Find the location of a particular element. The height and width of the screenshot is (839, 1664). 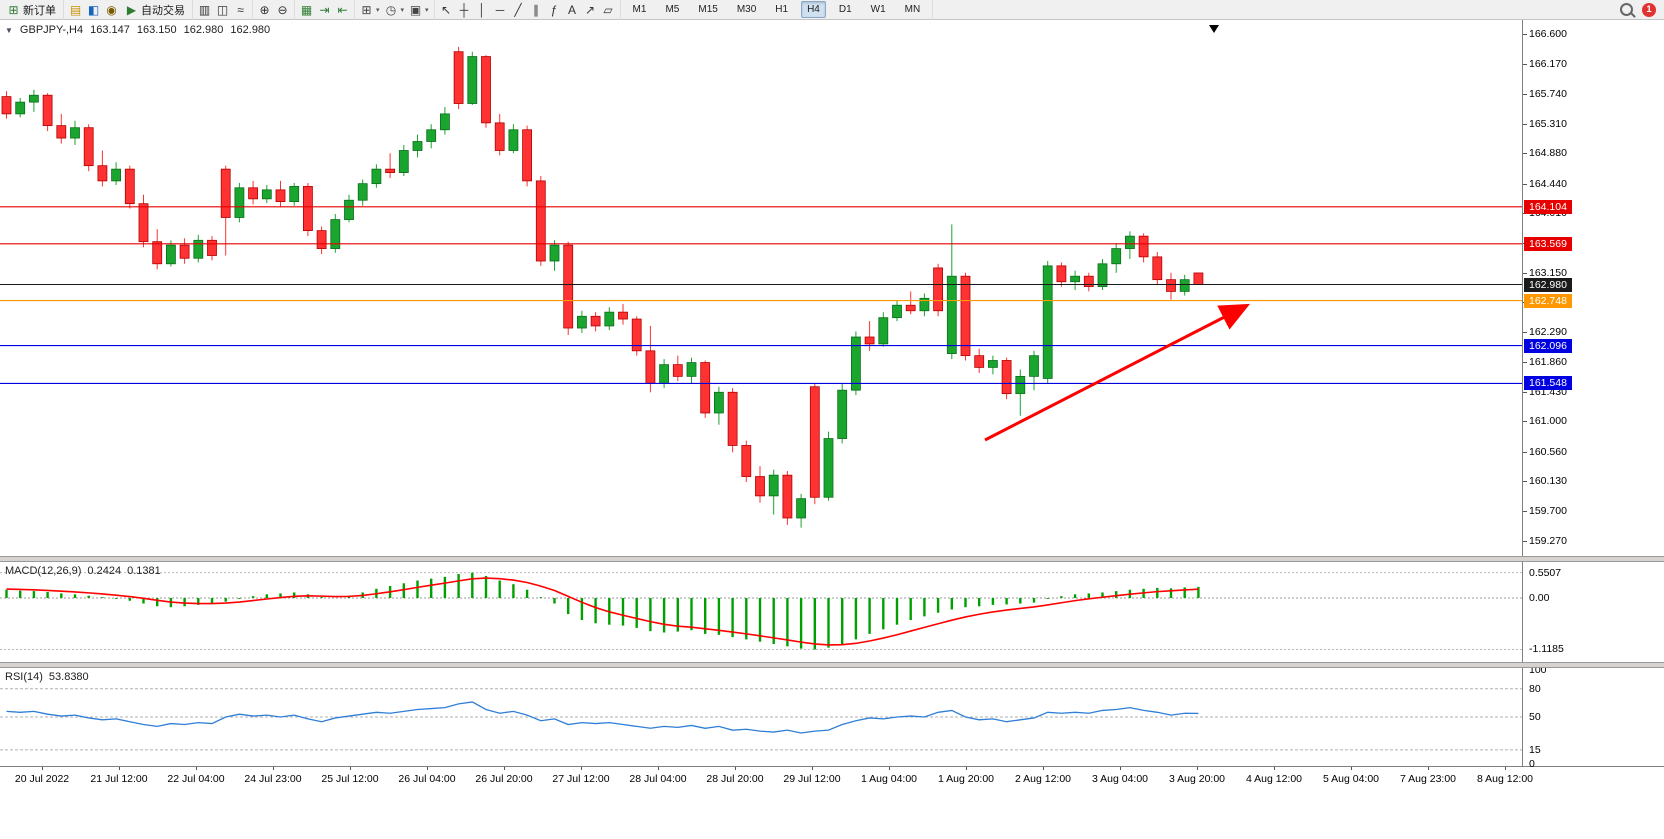

new-chart-icon: ⊞ is located at coordinates (366, 9).